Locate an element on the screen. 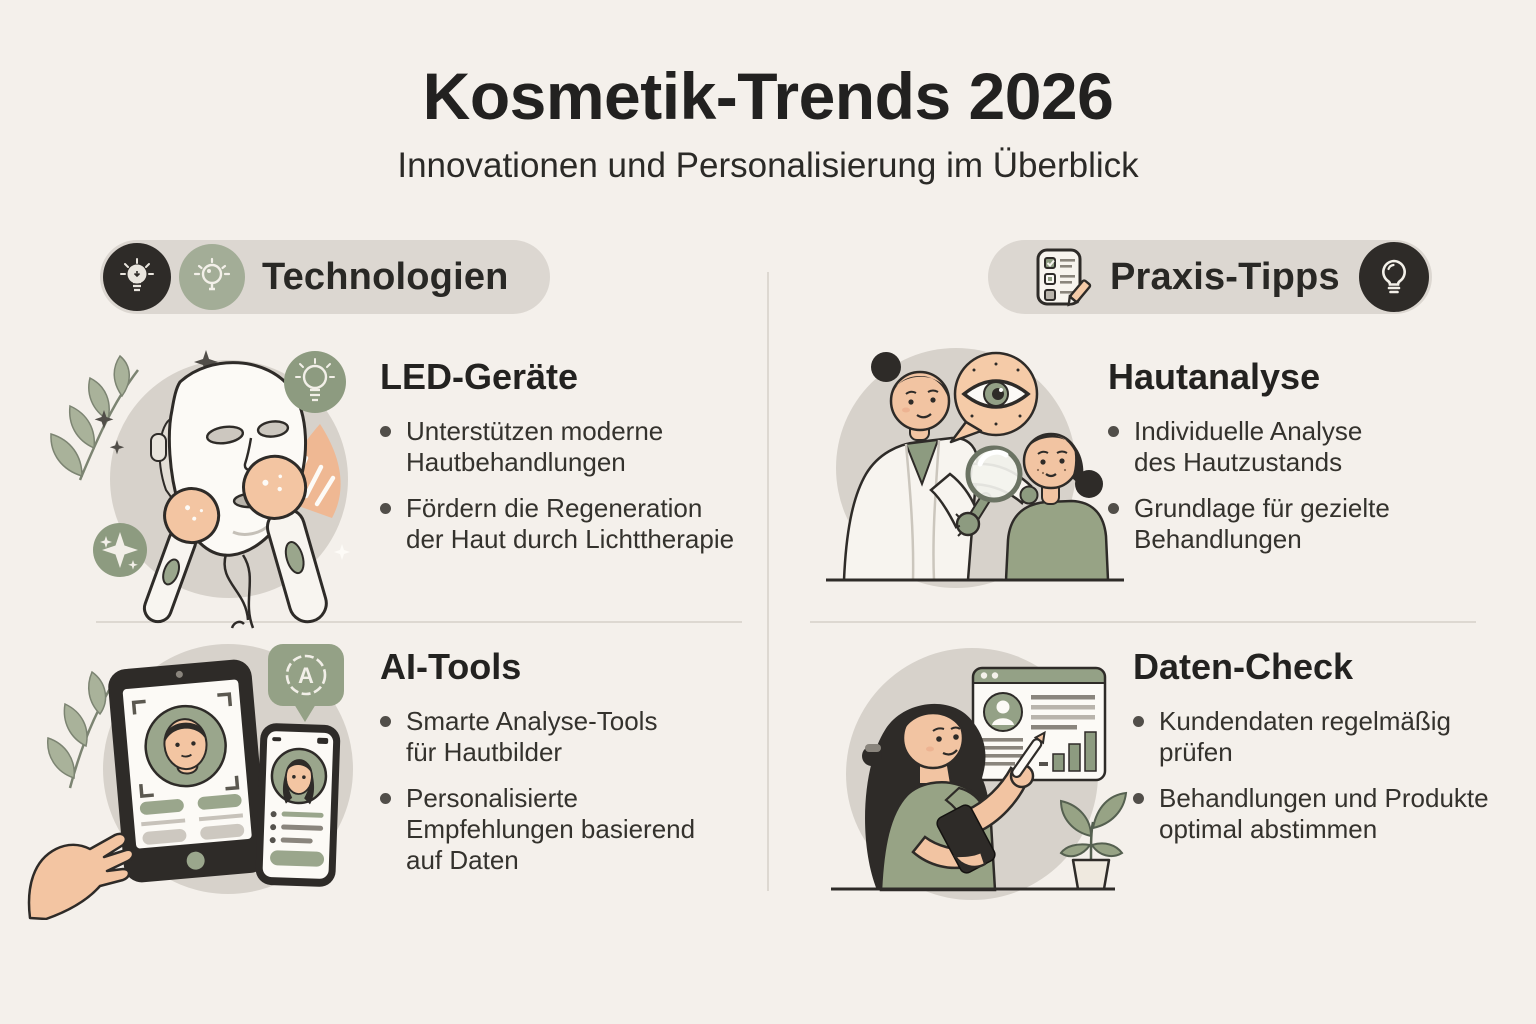 The height and width of the screenshot is (1024, 1536). praxis-tipps-header-pill: Praxis-Tipps is located at coordinates (1210, 277).